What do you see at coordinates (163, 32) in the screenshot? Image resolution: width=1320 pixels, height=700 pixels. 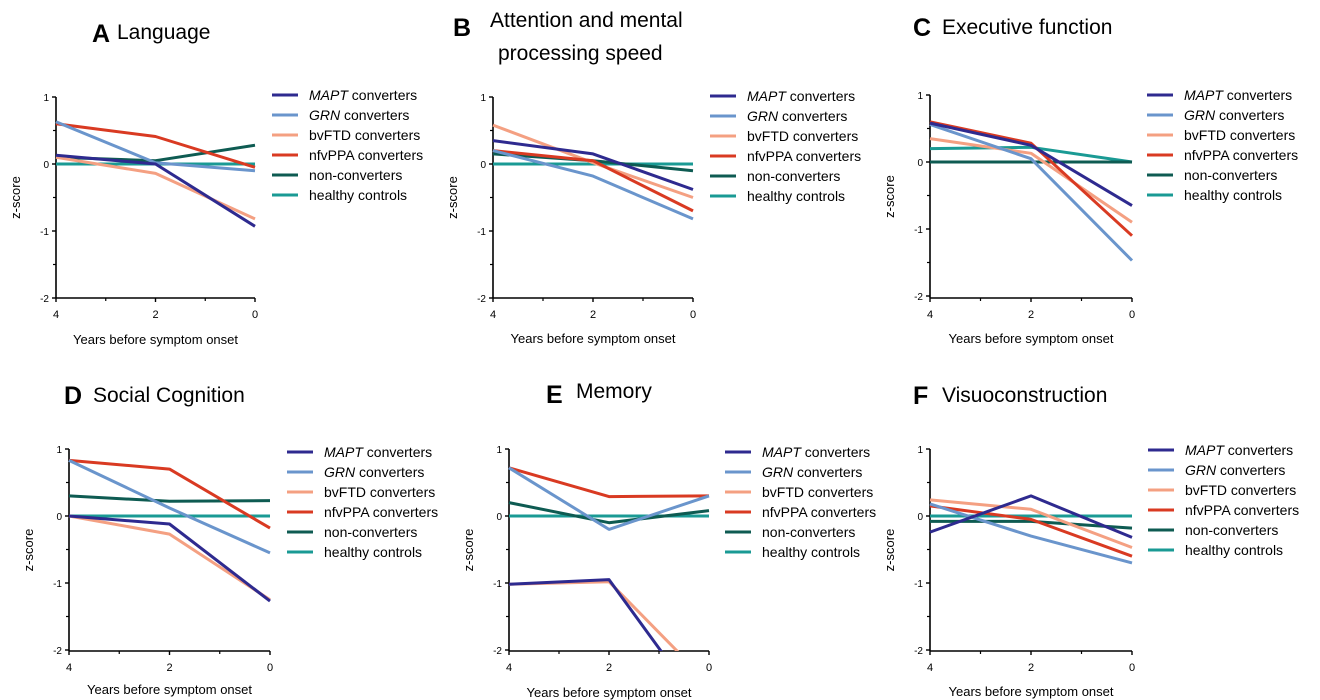 I see `panel-title: Language` at bounding box center [163, 32].